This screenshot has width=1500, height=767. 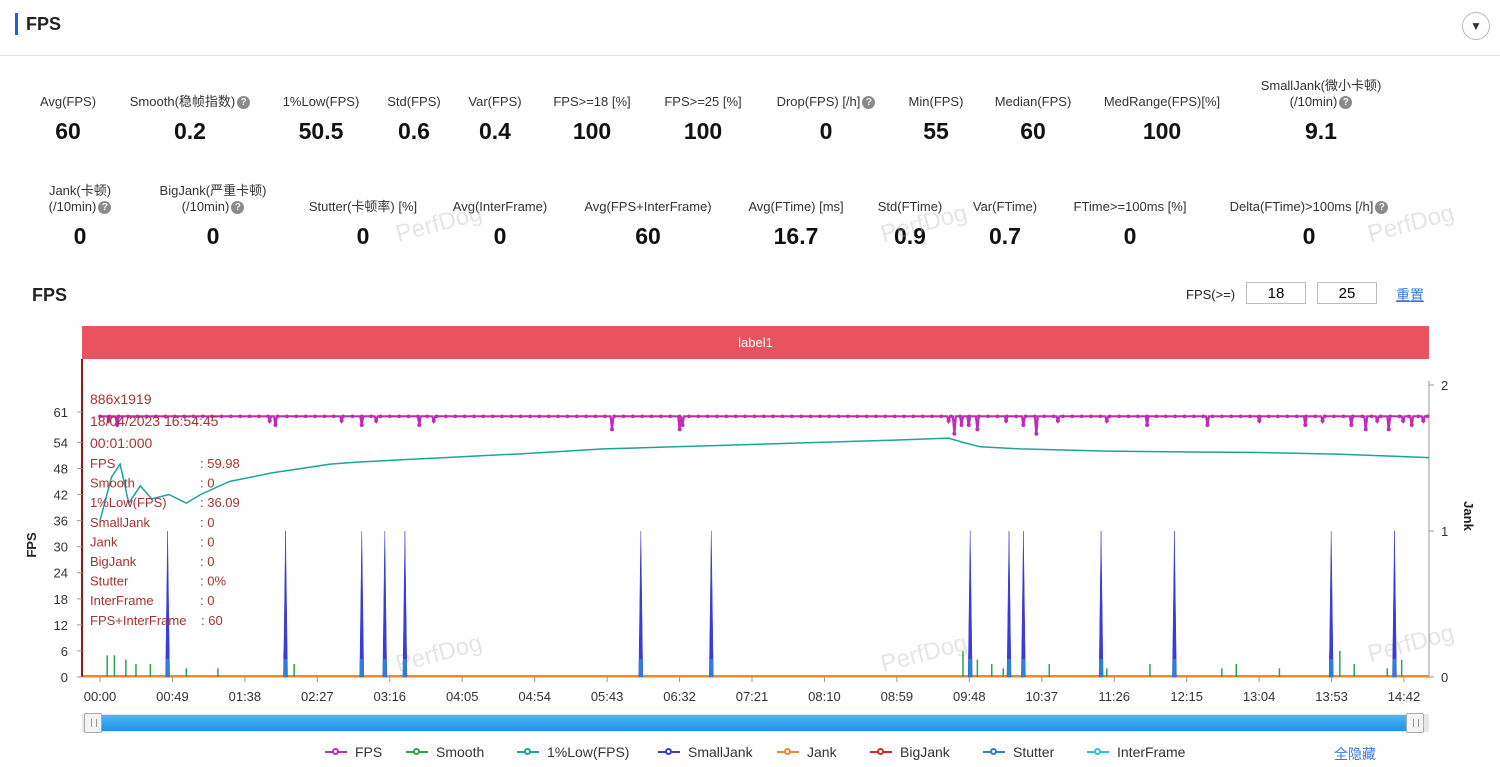 What do you see at coordinates (1355, 754) in the screenshot?
I see `hide-all-link: 全隐藏` at bounding box center [1355, 754].